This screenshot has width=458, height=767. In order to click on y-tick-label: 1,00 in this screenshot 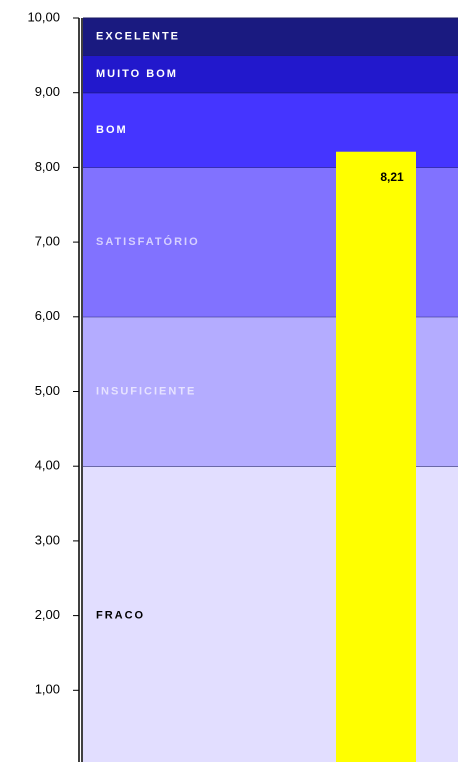, I will do `click(47, 689)`.